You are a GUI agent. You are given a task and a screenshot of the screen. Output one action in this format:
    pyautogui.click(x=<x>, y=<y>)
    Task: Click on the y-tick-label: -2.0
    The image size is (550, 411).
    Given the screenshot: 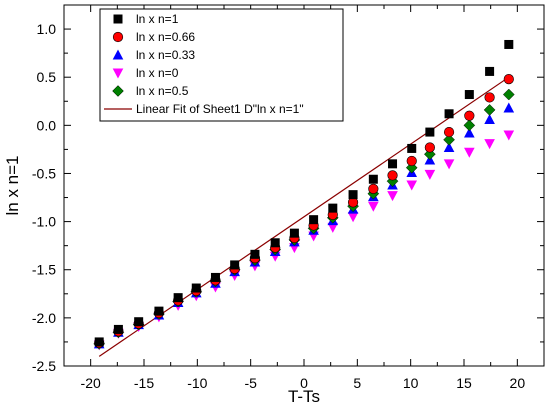 What is the action you would take?
    pyautogui.click(x=44, y=318)
    